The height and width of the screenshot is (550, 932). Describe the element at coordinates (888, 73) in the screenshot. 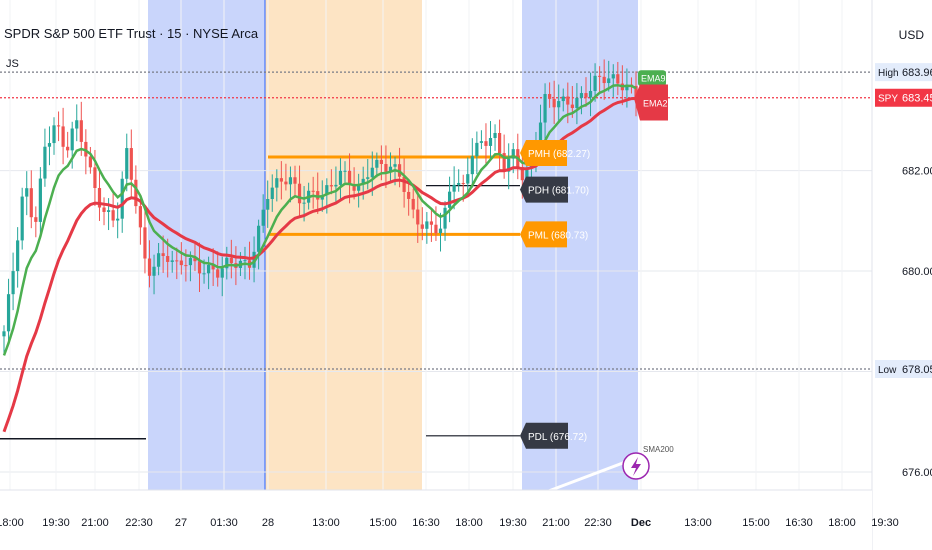

I see `price-tag-name: High` at that location.